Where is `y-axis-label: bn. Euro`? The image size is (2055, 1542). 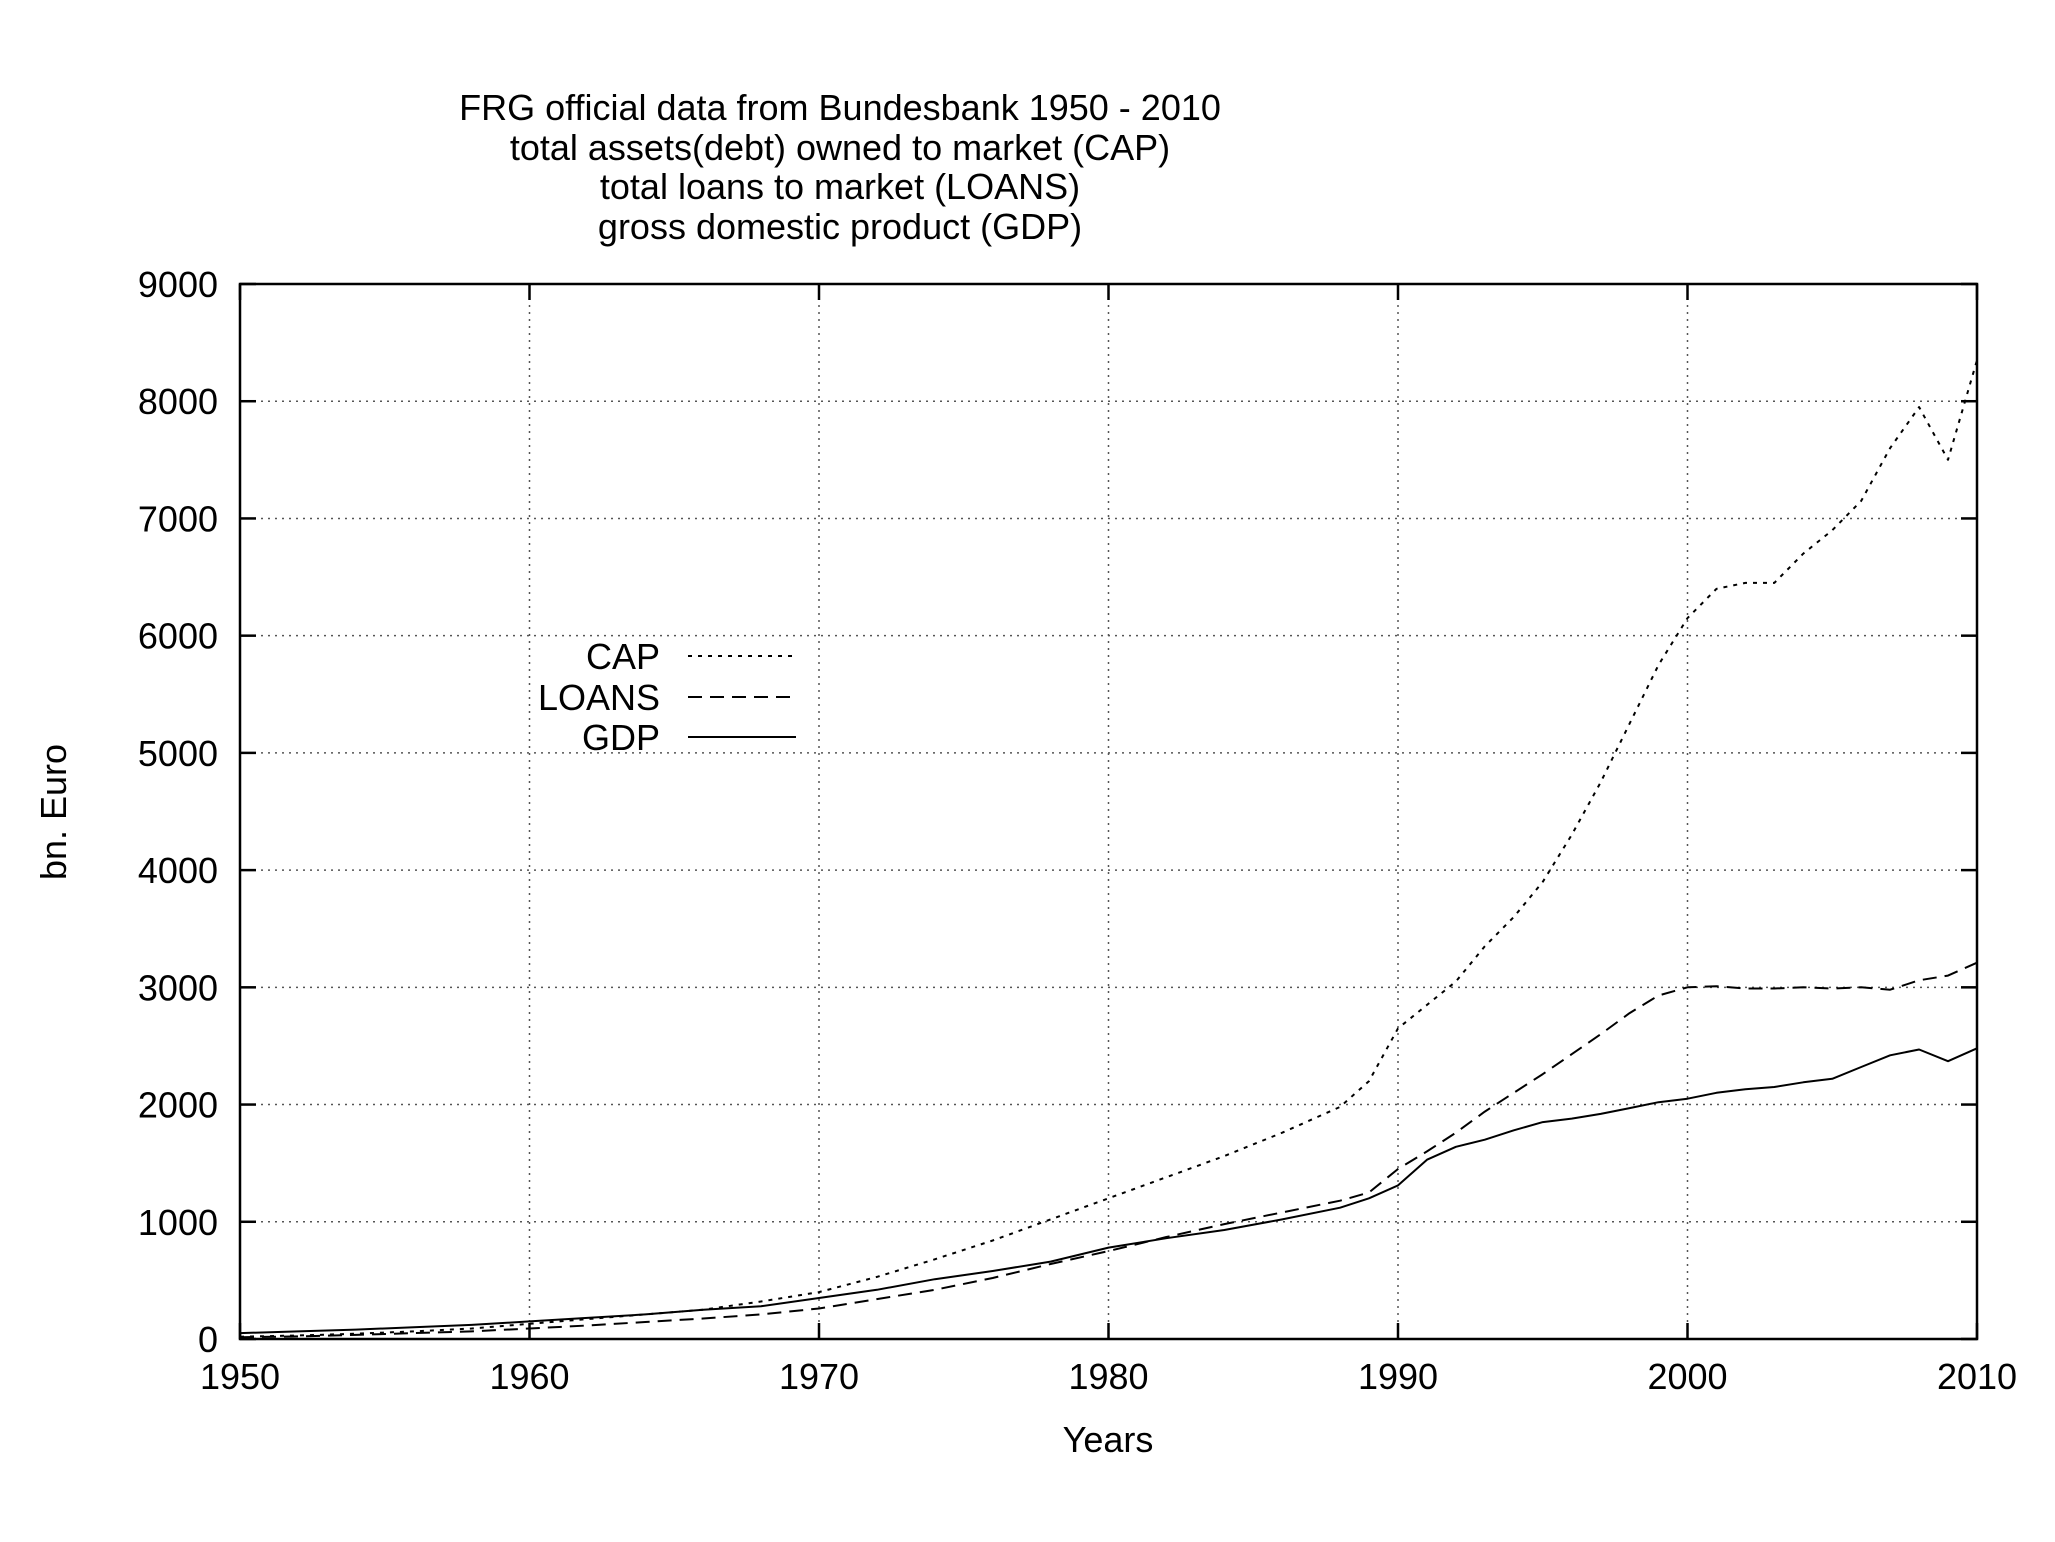 y-axis-label: bn. Euro is located at coordinates (53, 812).